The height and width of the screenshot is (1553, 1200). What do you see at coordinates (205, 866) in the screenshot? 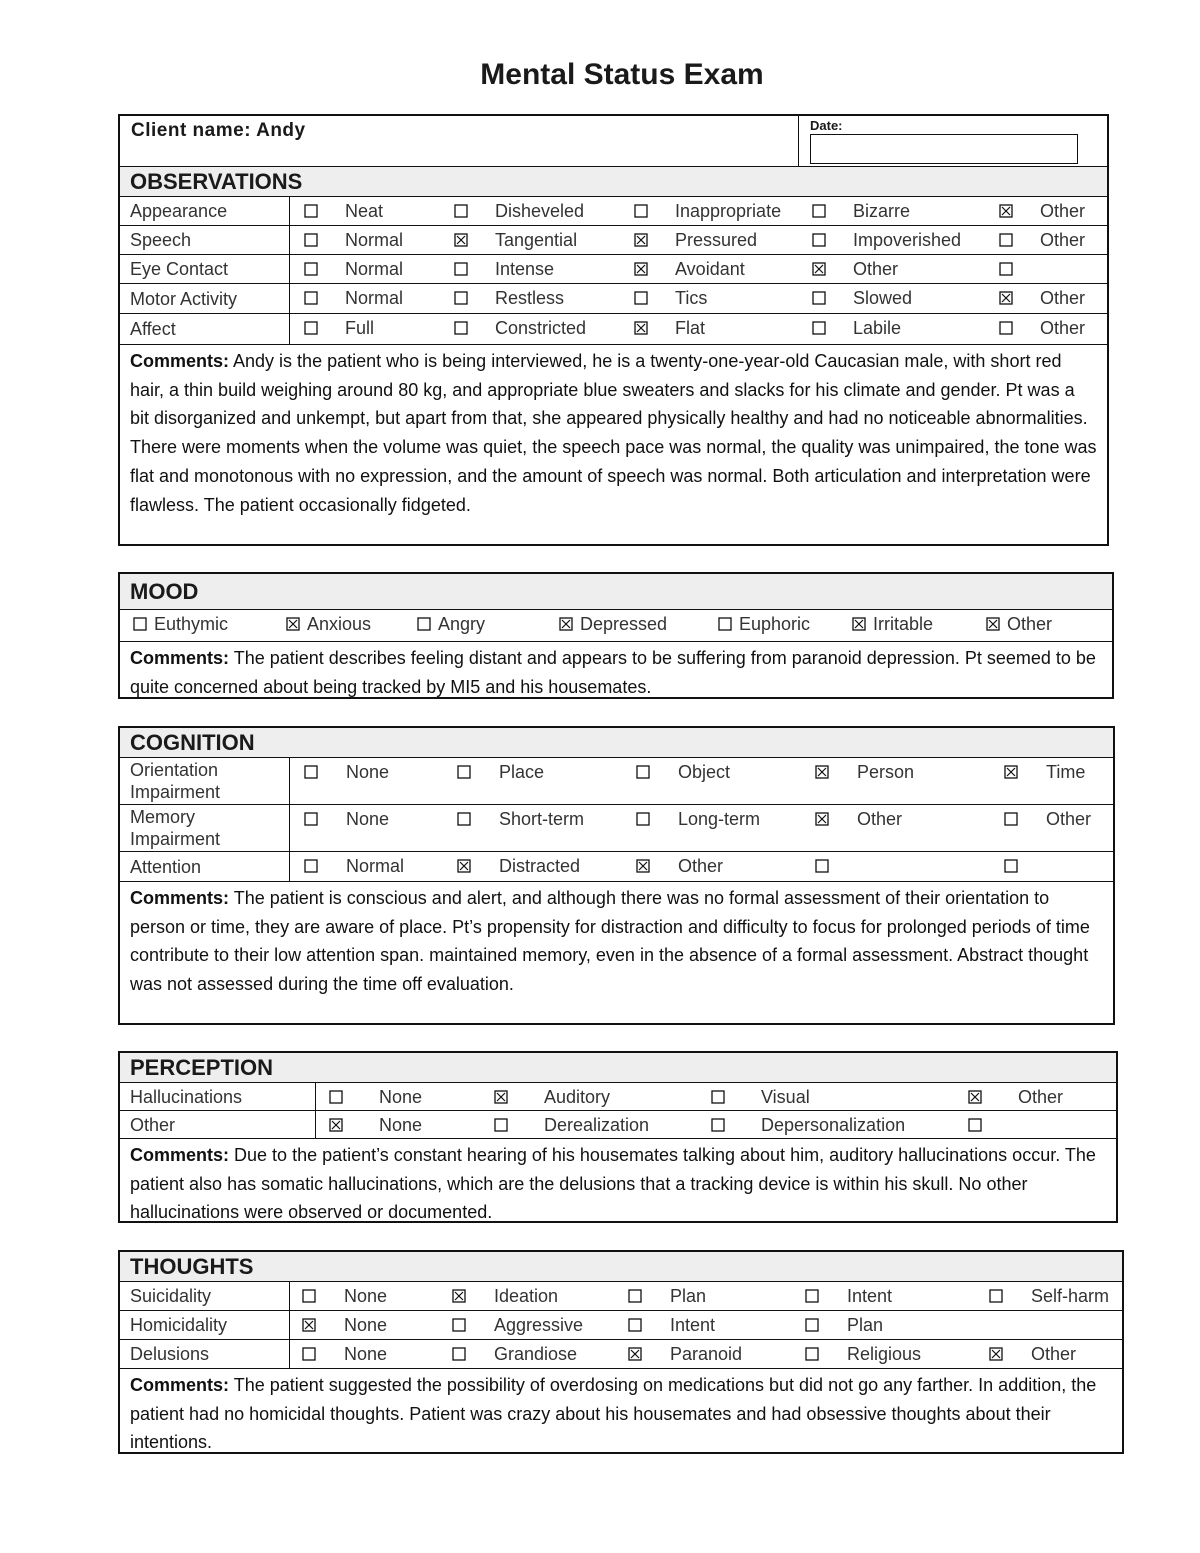
I see `row-label: Attention` at bounding box center [205, 866].